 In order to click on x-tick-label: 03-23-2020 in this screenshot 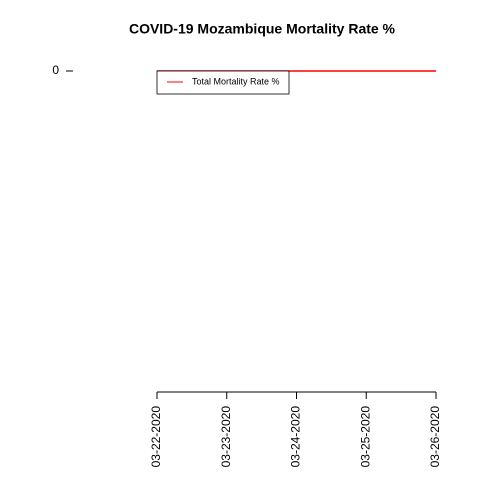, I will do `click(226, 437)`.